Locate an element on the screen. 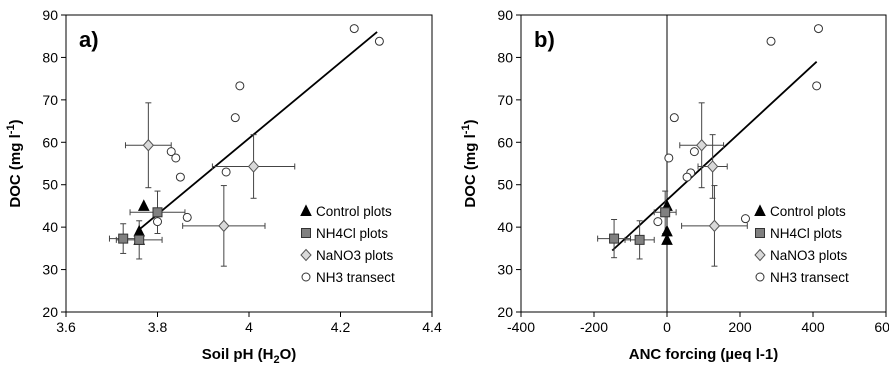 The width and height of the screenshot is (889, 382). x-tick-label: 3.8 is located at coordinates (158, 327).